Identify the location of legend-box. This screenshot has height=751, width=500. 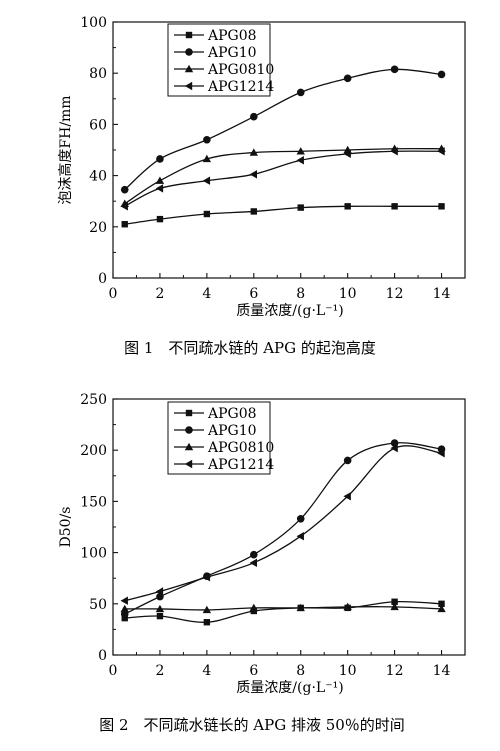
(219, 60).